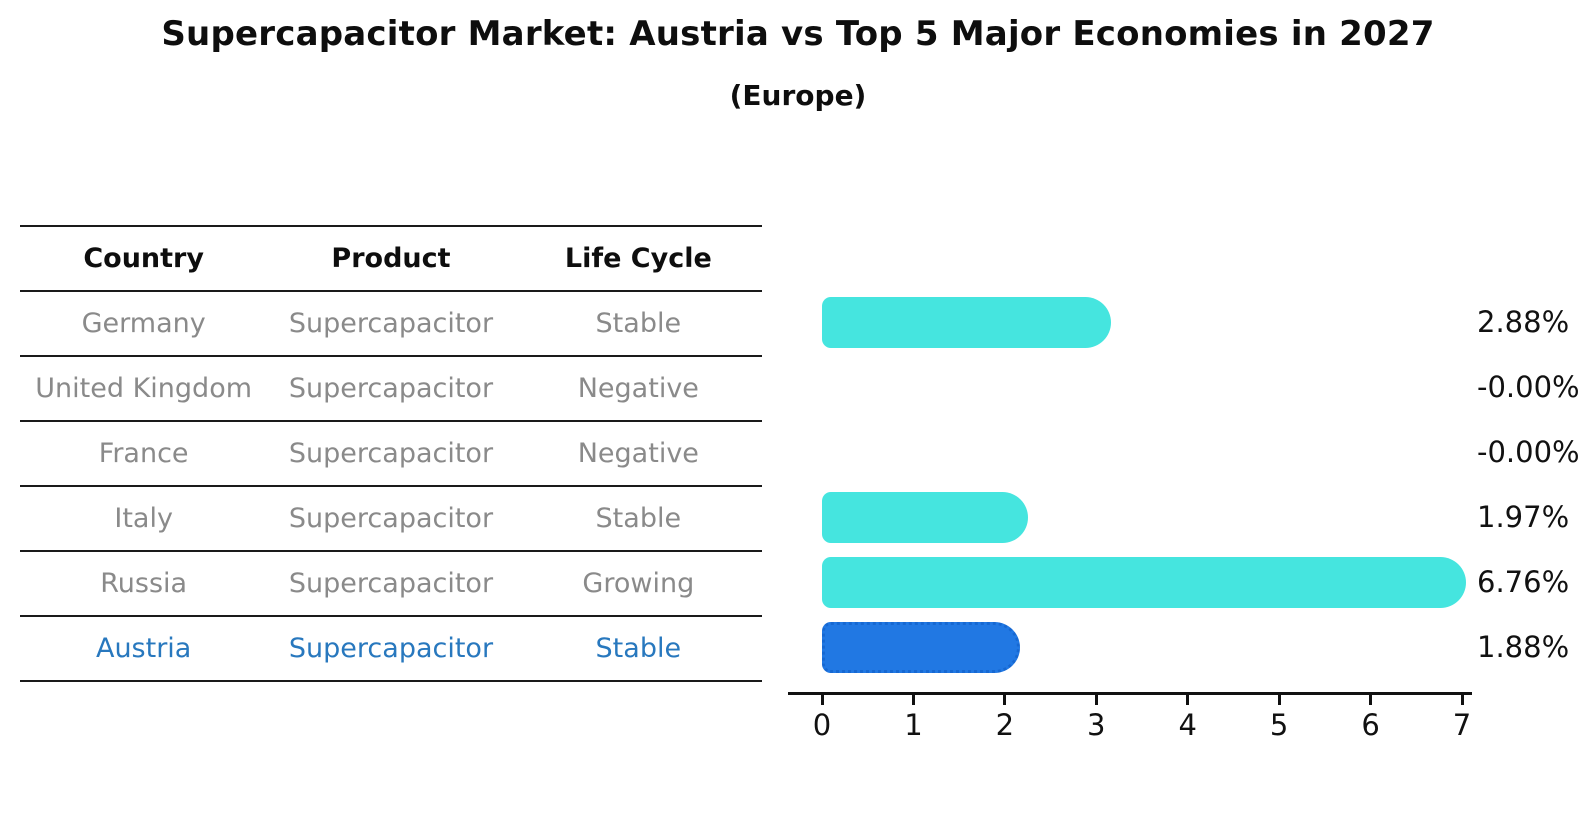 Image resolution: width=1596 pixels, height=823 pixels. Describe the element at coordinates (1523, 517) in the screenshot. I see `value-label-italy: 1.97%` at that location.